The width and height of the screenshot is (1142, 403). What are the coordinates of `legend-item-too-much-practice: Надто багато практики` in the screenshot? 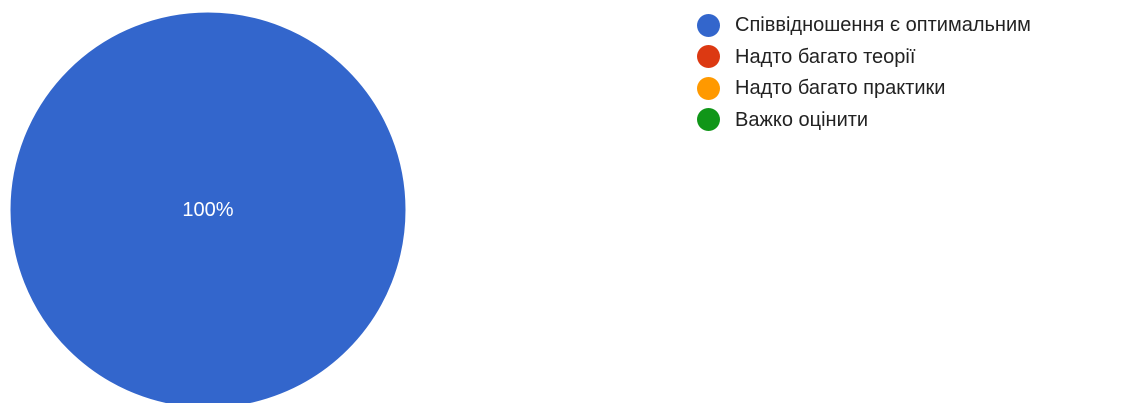 It's located at (864, 88).